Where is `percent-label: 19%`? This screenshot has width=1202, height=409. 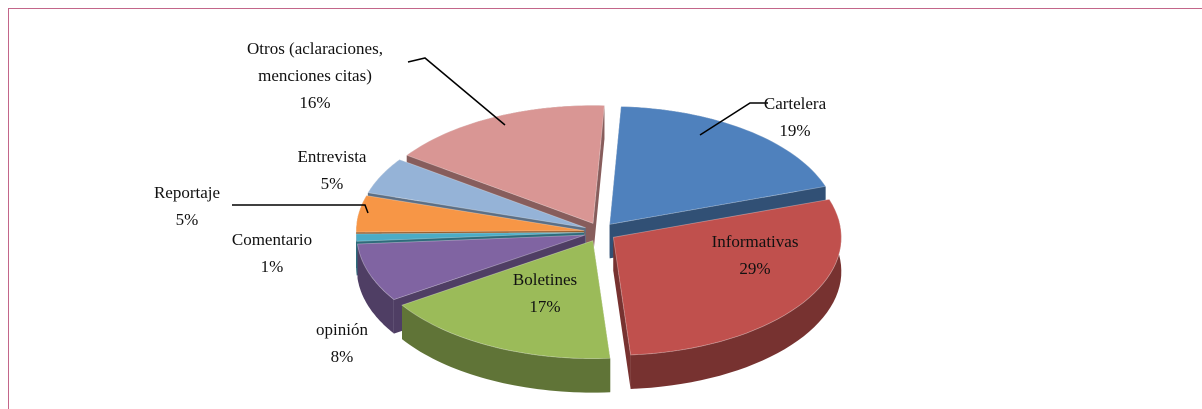
percent-label: 19% is located at coordinates (795, 130).